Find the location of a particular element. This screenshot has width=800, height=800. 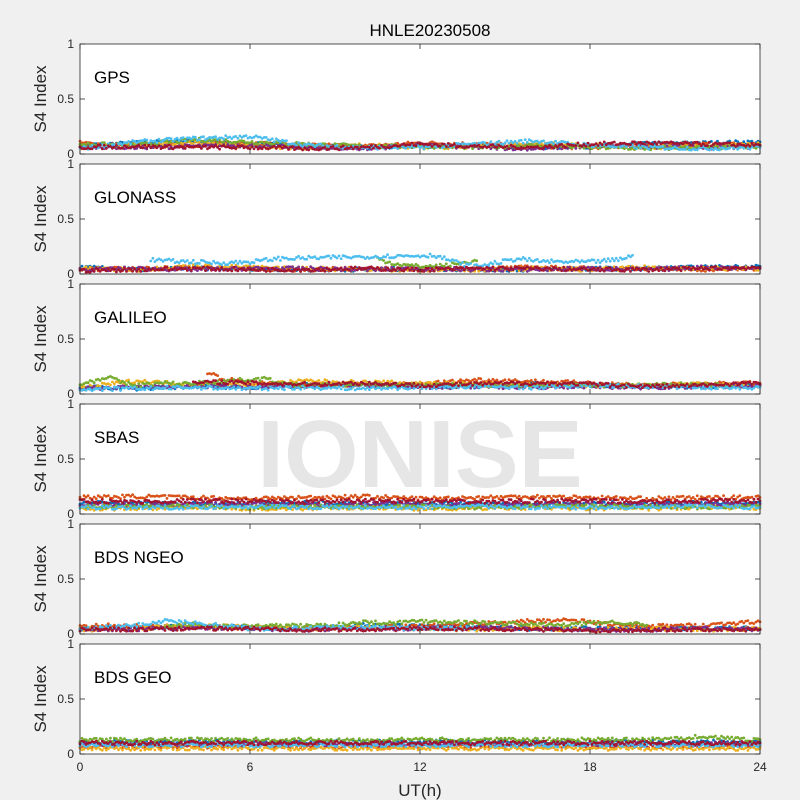

y-axis-label: S4 Index is located at coordinates (40, 219).